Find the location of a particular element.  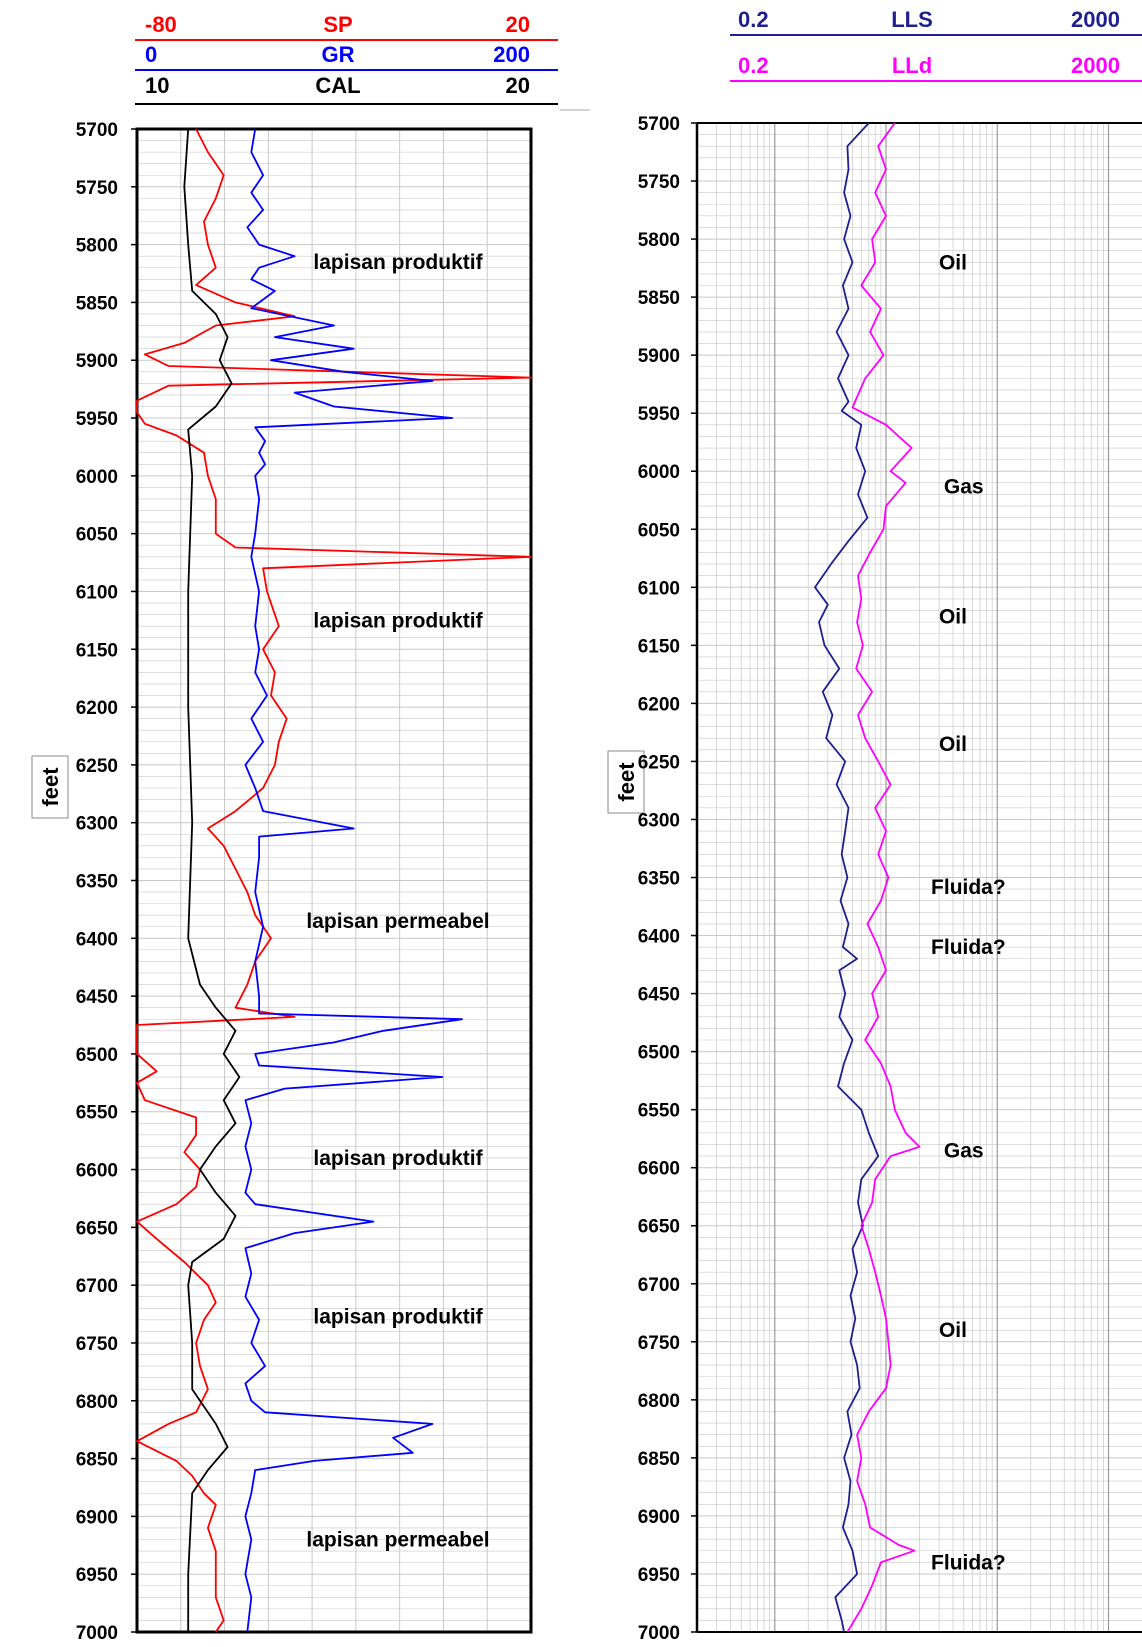

sp-scale-right: 20 is located at coordinates (518, 24).